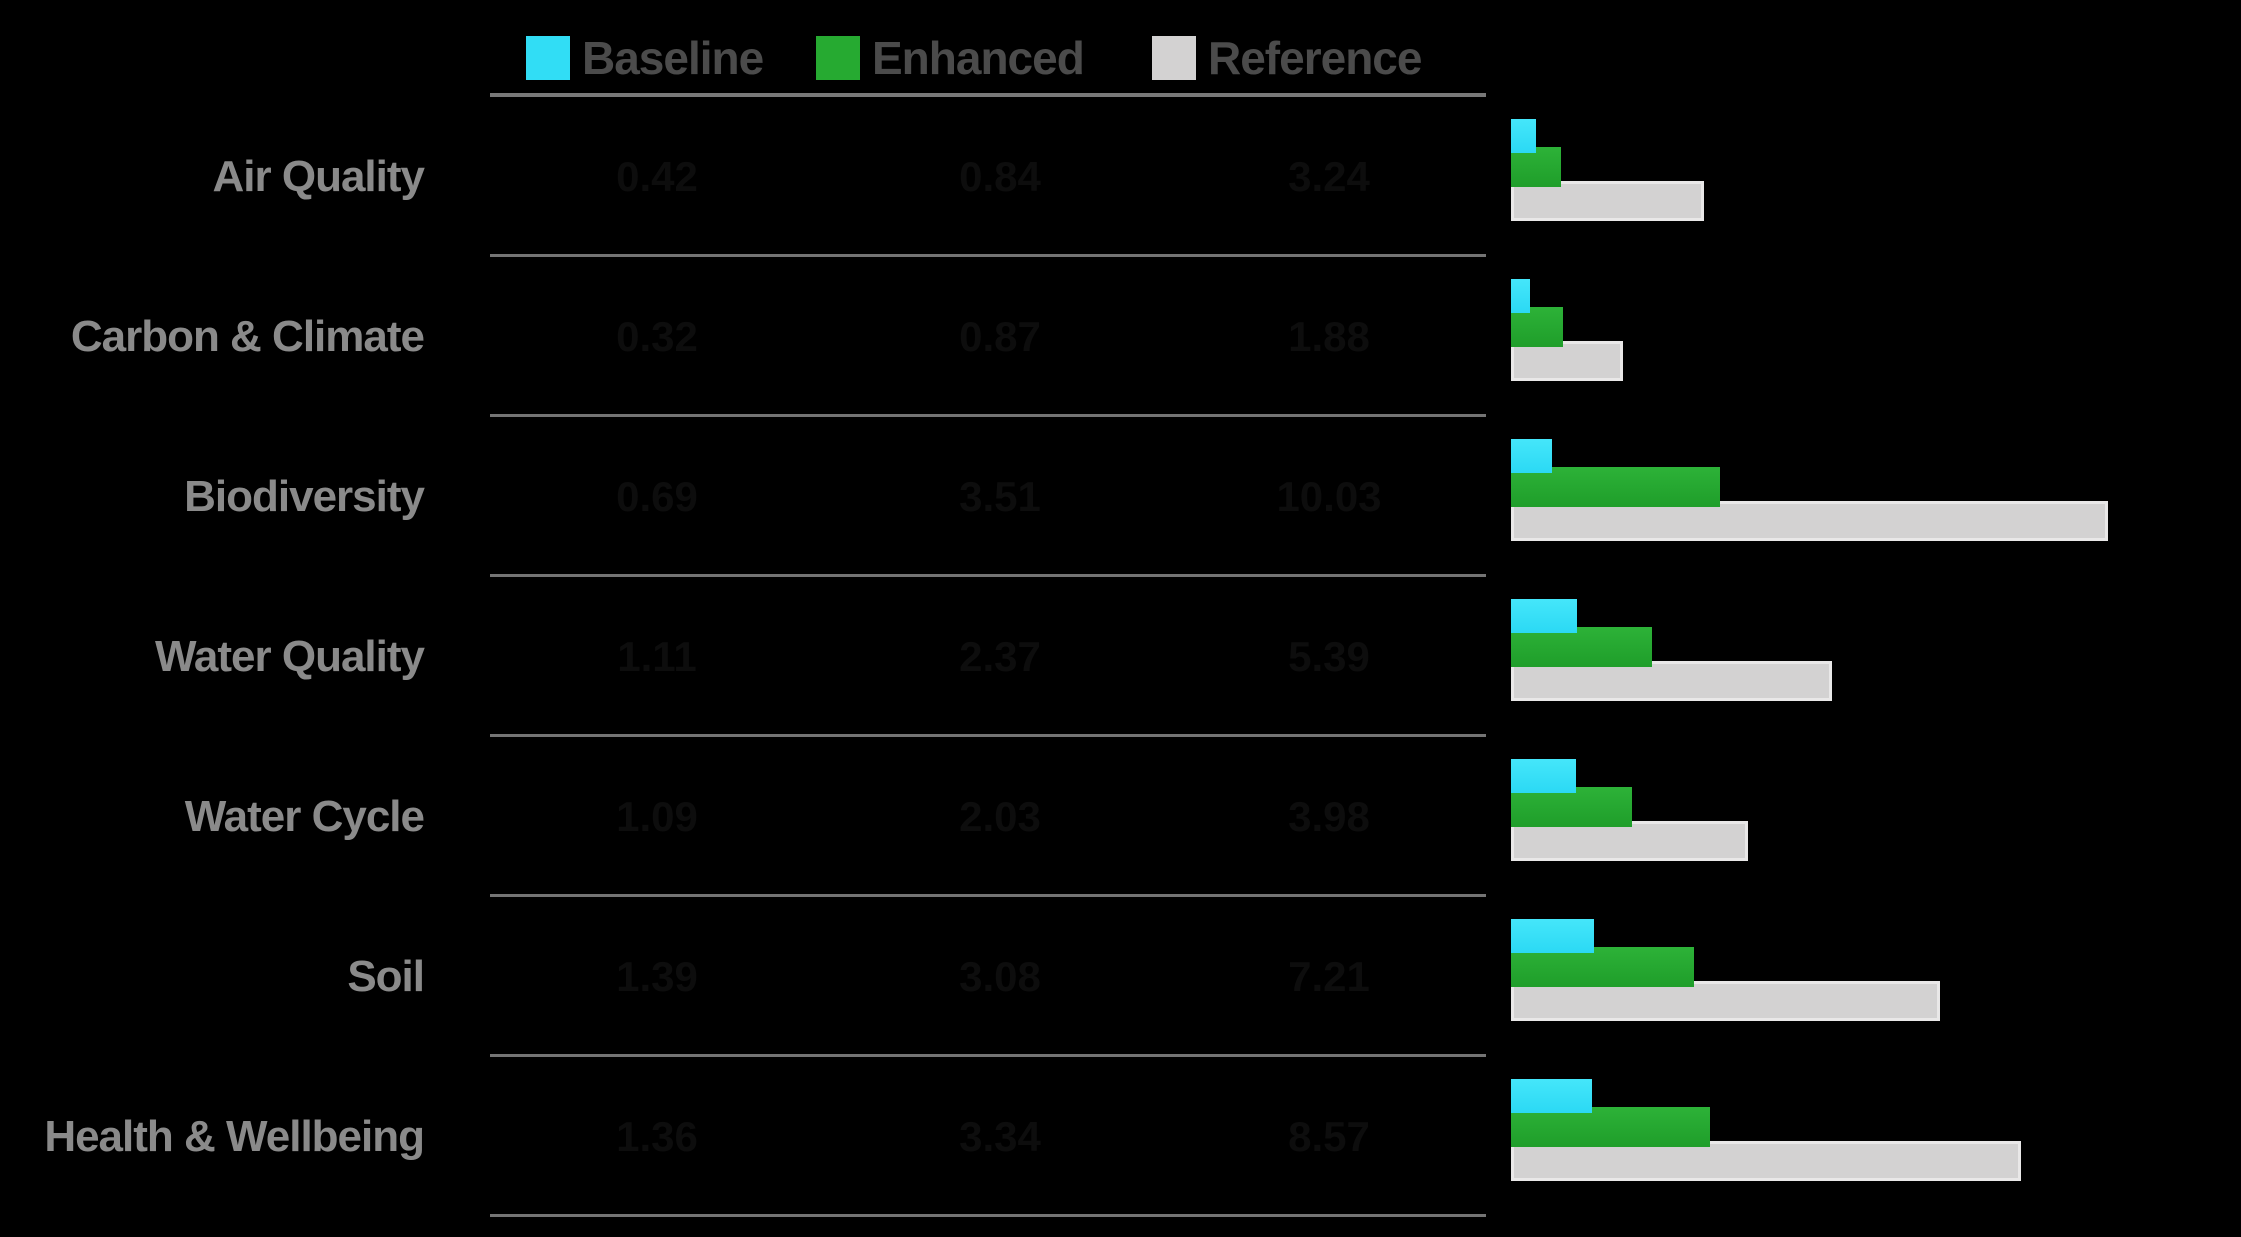 The width and height of the screenshot is (2241, 1237). Describe the element at coordinates (657, 176) in the screenshot. I see `baseline-value: 0.42` at that location.